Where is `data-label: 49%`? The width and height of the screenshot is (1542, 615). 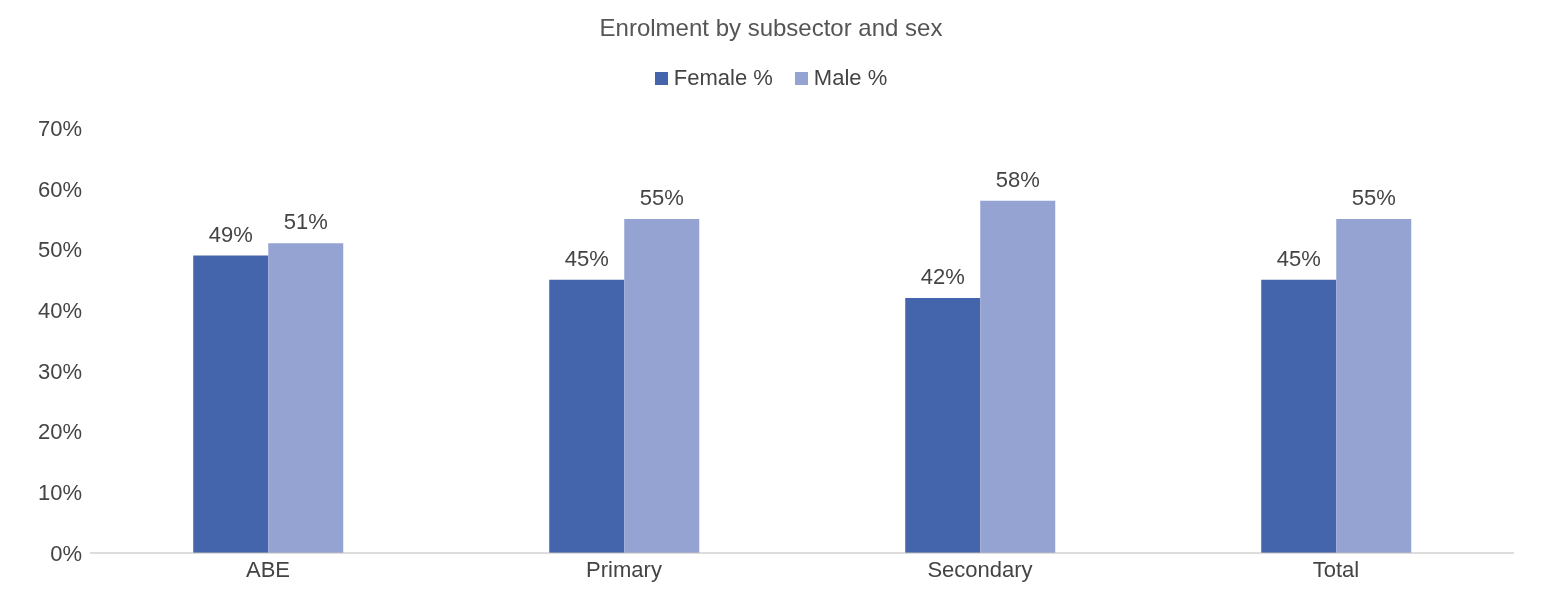
data-label: 49% is located at coordinates (230, 234).